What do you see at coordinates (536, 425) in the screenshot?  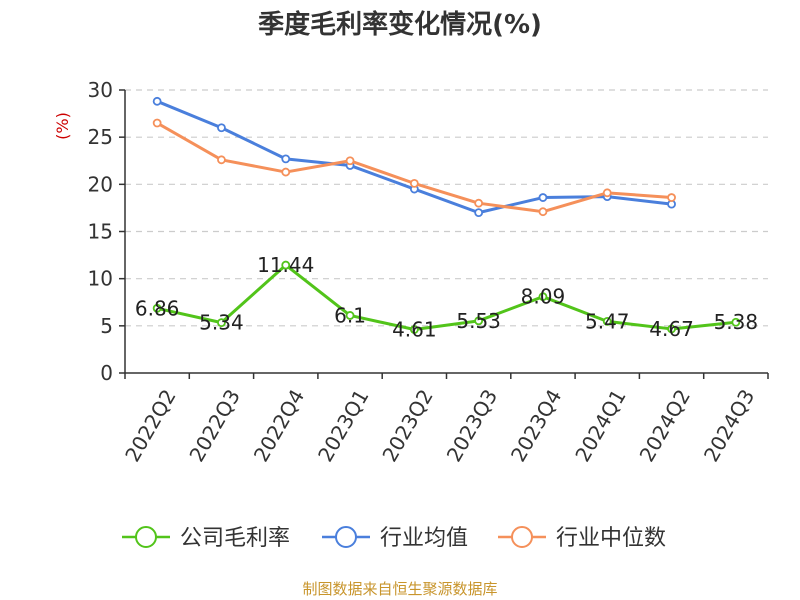 I see `x-tick-label: 2023Q4` at bounding box center [536, 425].